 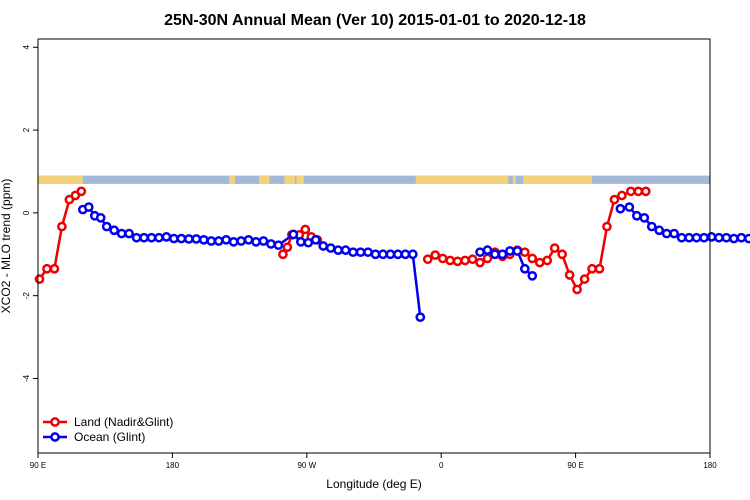 I want to click on land-ocean-strip, so click(x=374, y=179).